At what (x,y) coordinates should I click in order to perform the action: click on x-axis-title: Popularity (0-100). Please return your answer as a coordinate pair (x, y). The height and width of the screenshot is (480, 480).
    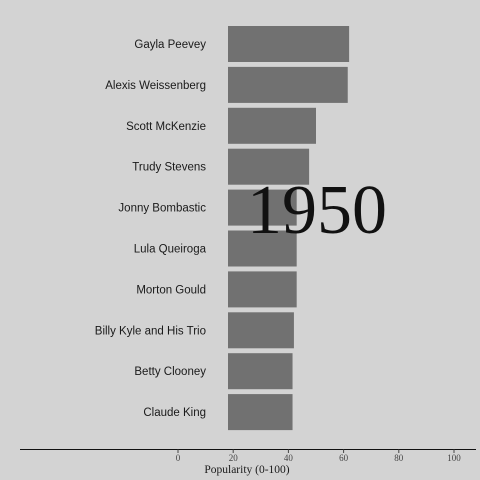
    Looking at the image, I should click on (246, 470).